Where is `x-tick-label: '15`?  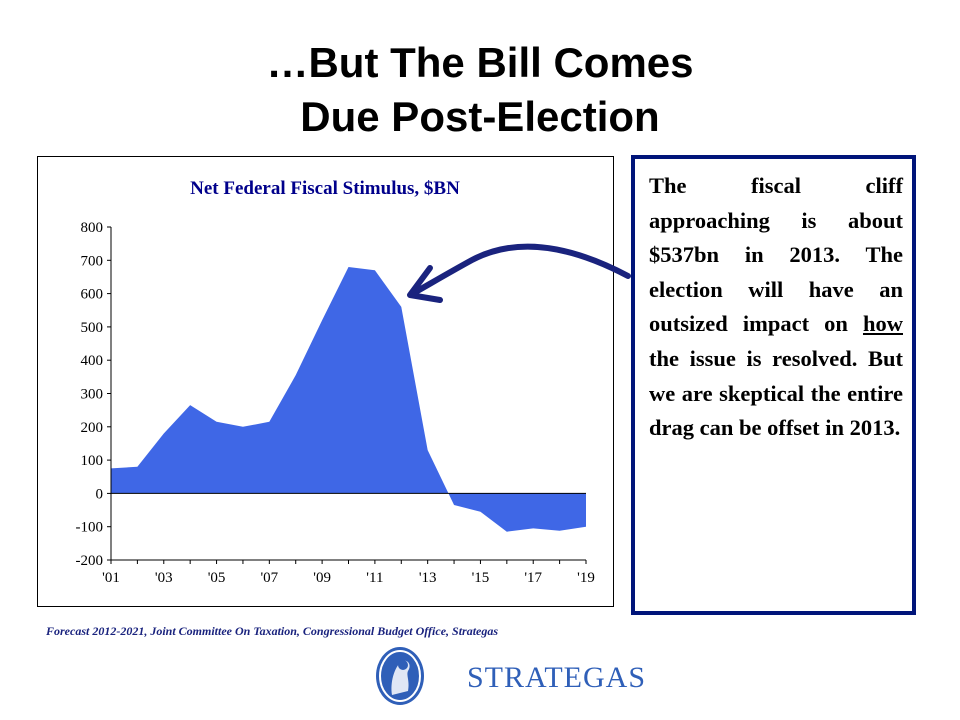 x-tick-label: '15 is located at coordinates (481, 578).